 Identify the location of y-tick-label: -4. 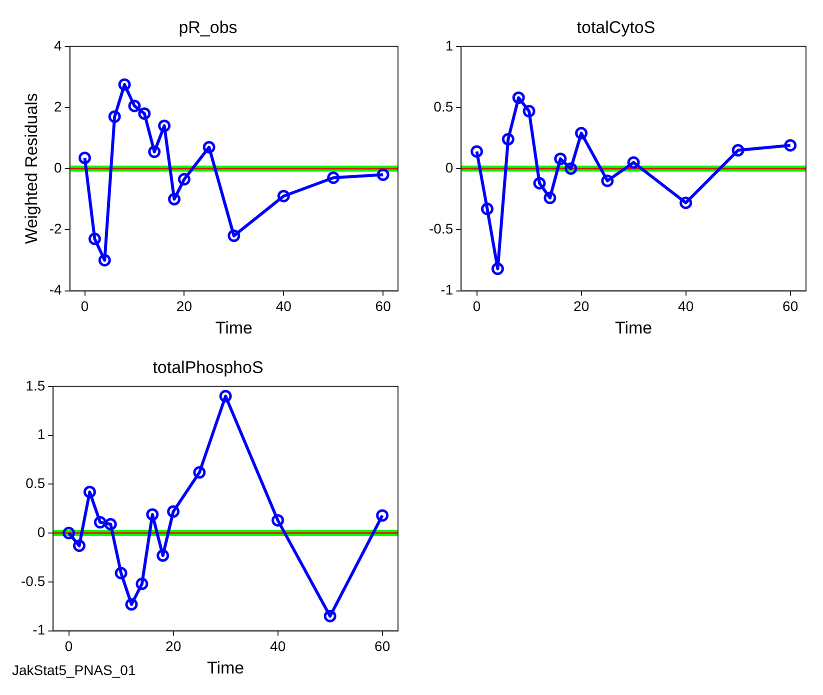
(55, 290).